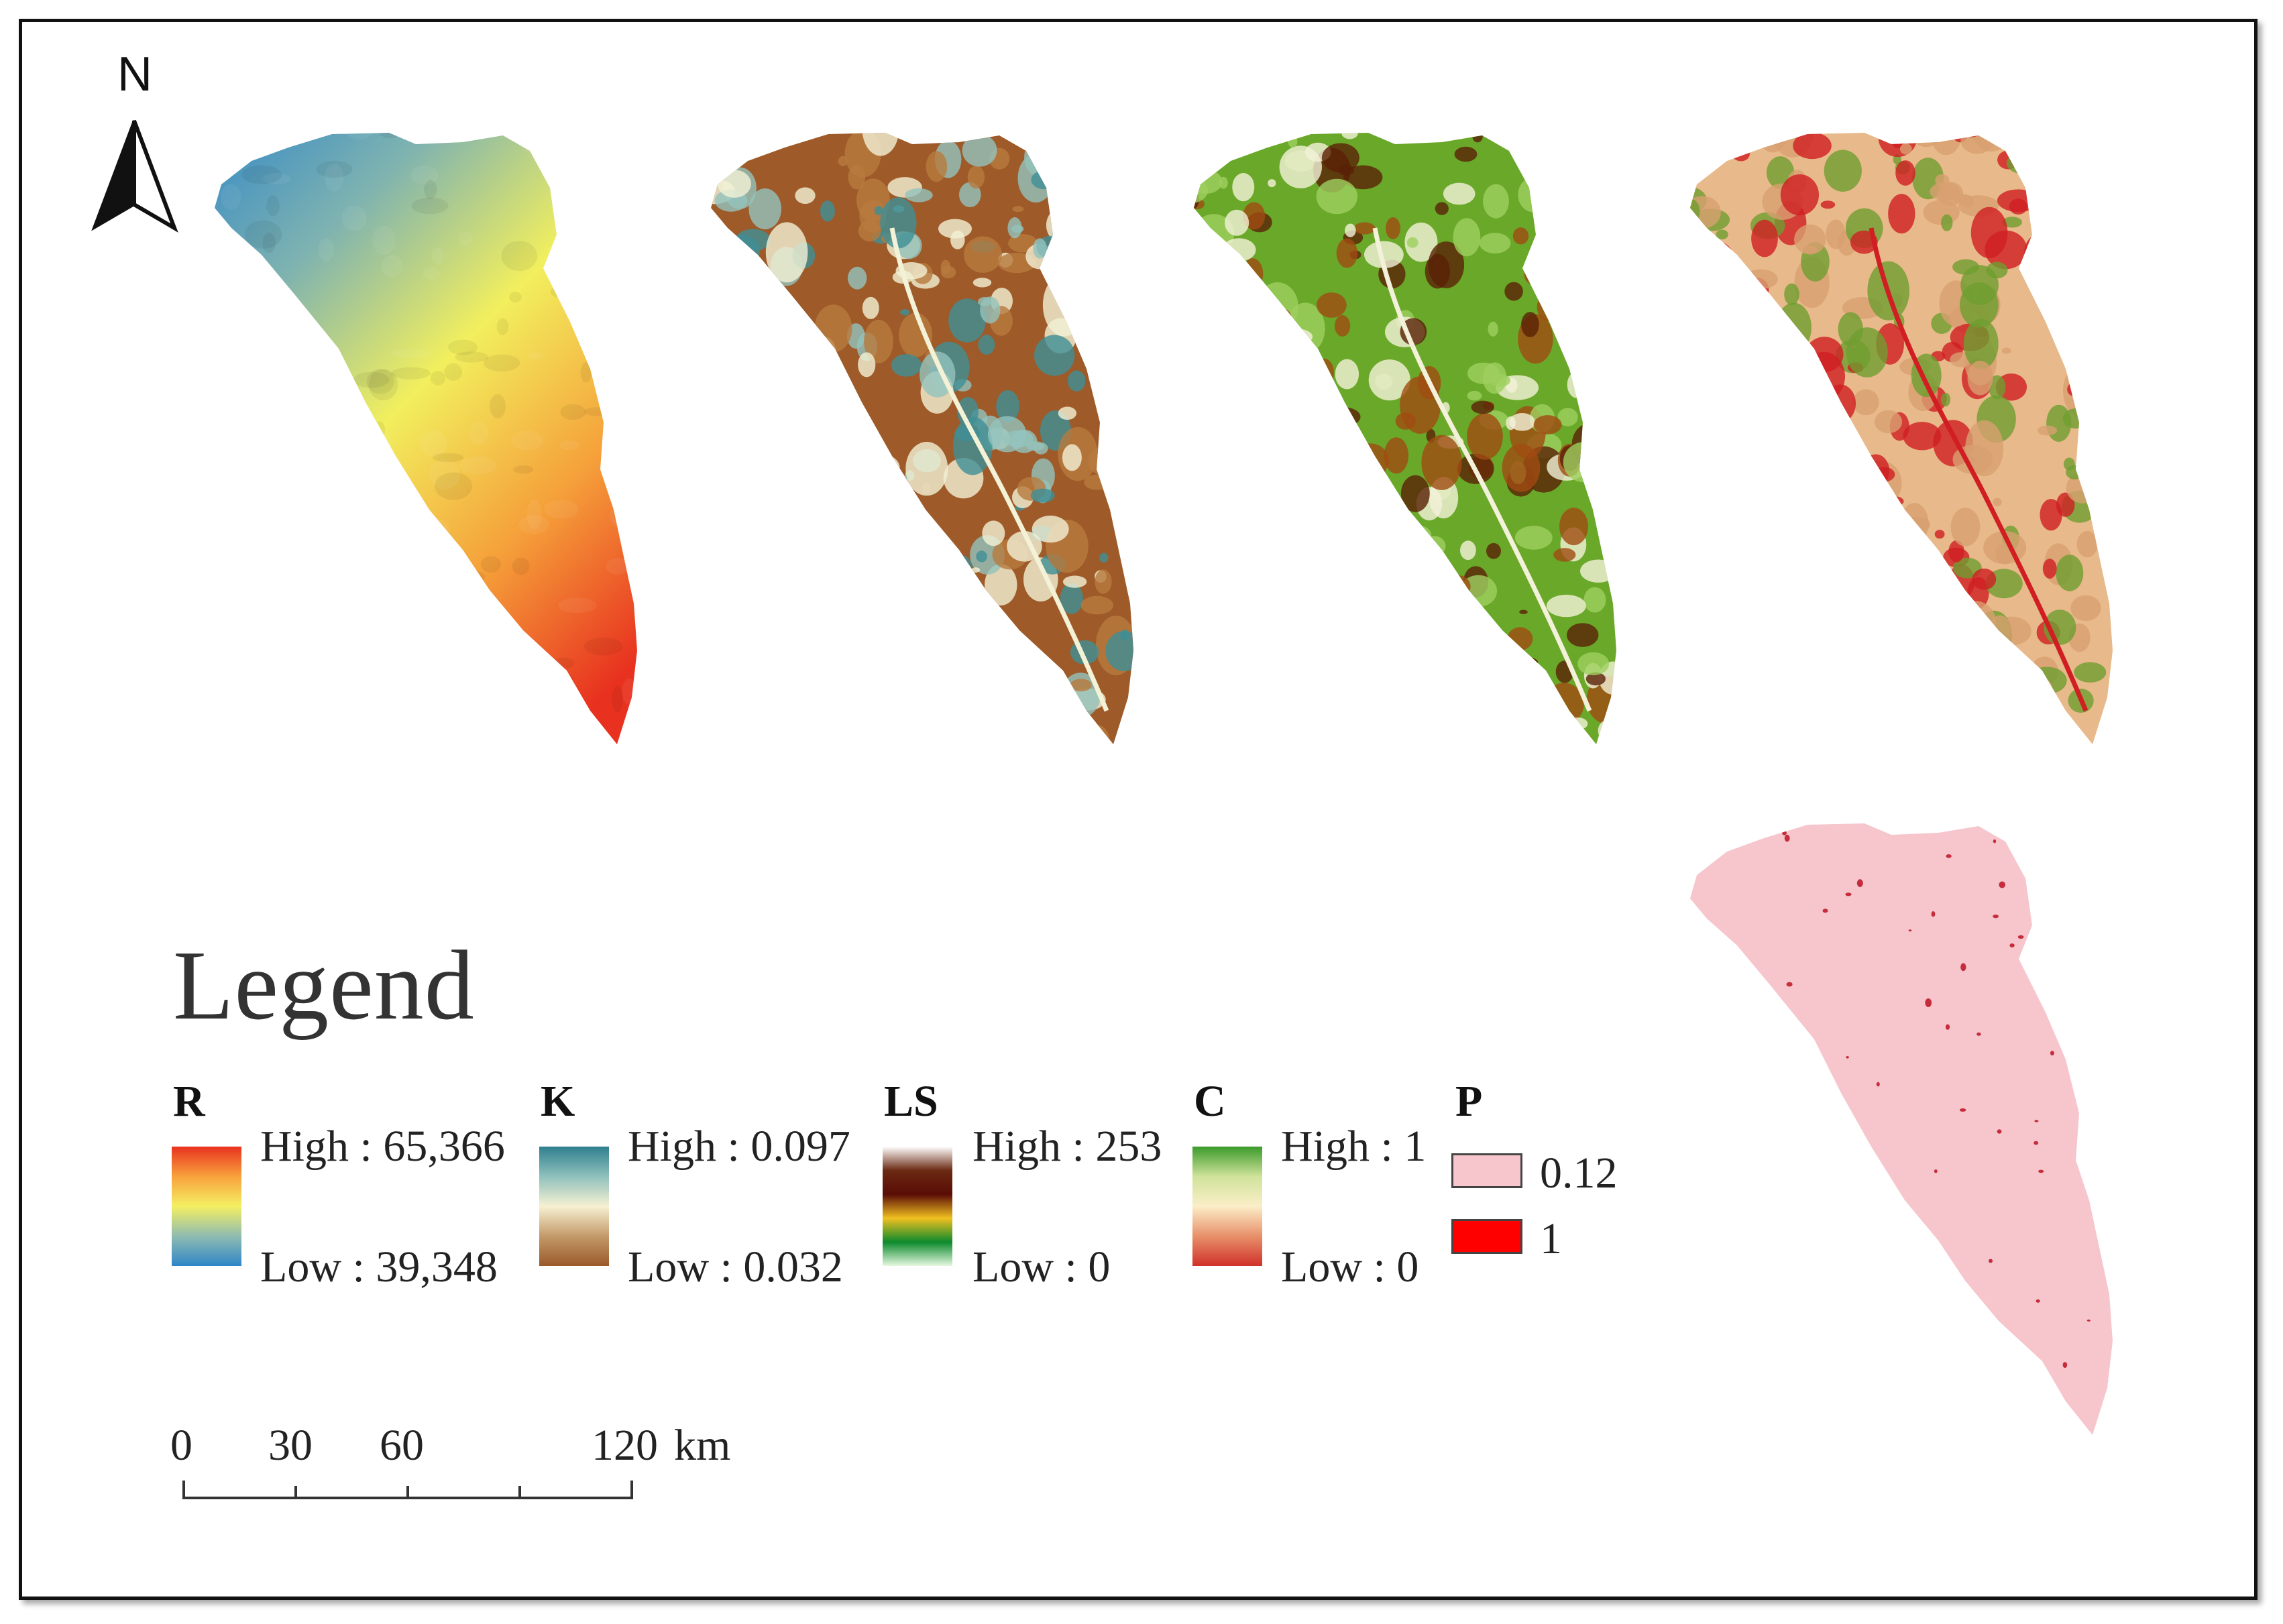 Image resolution: width=2283 pixels, height=1624 pixels. What do you see at coordinates (1486, 1236) in the screenshot?
I see `legend-p-swatch-high` at bounding box center [1486, 1236].